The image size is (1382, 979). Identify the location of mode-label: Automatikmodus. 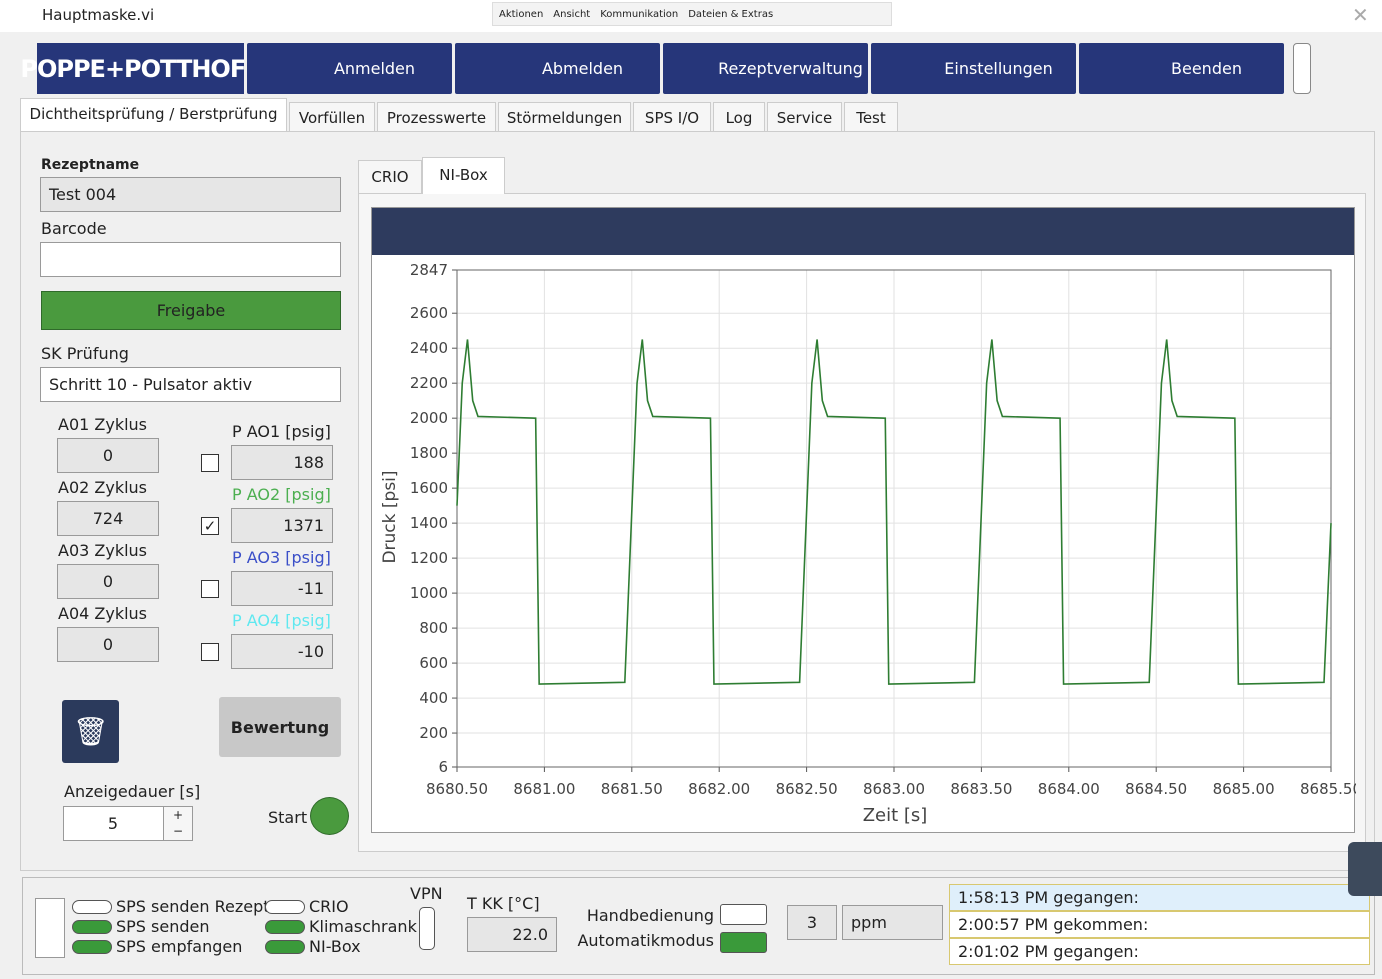
(645, 940).